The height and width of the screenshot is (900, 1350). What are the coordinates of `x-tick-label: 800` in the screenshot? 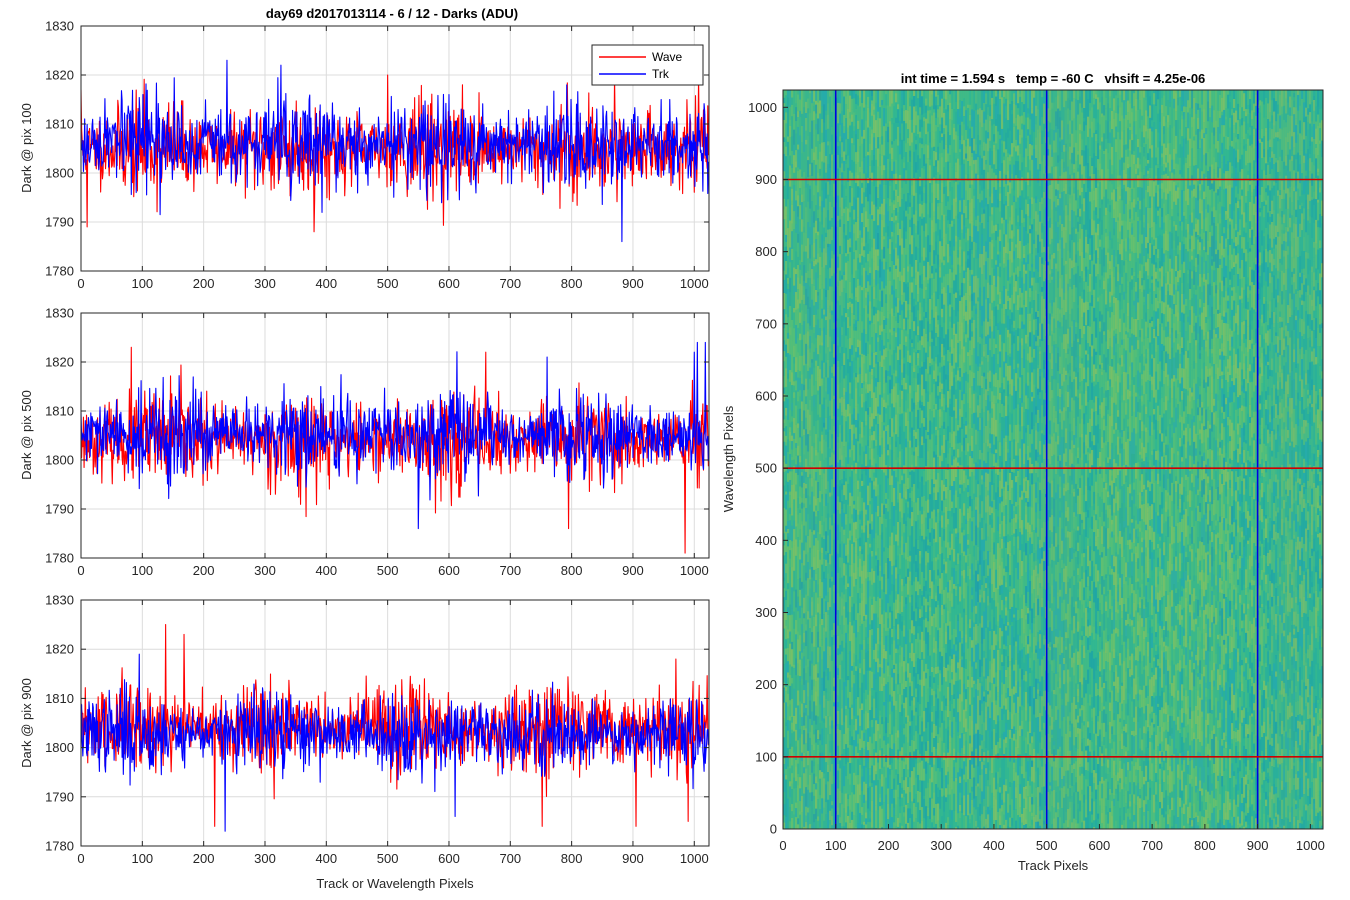 It's located at (572, 283).